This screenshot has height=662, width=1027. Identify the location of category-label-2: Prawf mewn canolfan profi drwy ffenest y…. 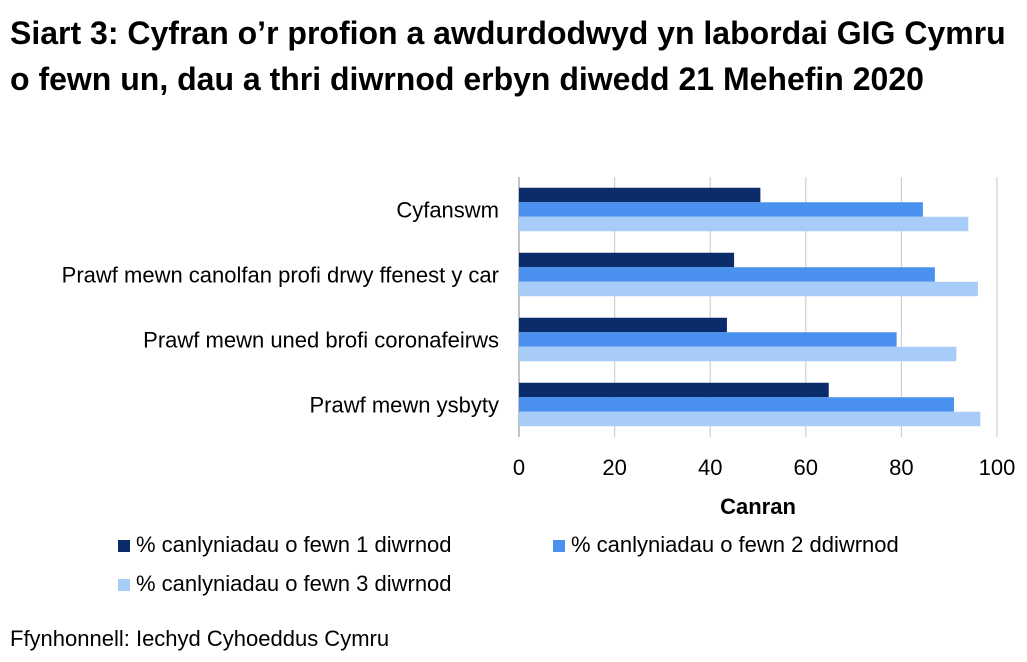
(280, 275).